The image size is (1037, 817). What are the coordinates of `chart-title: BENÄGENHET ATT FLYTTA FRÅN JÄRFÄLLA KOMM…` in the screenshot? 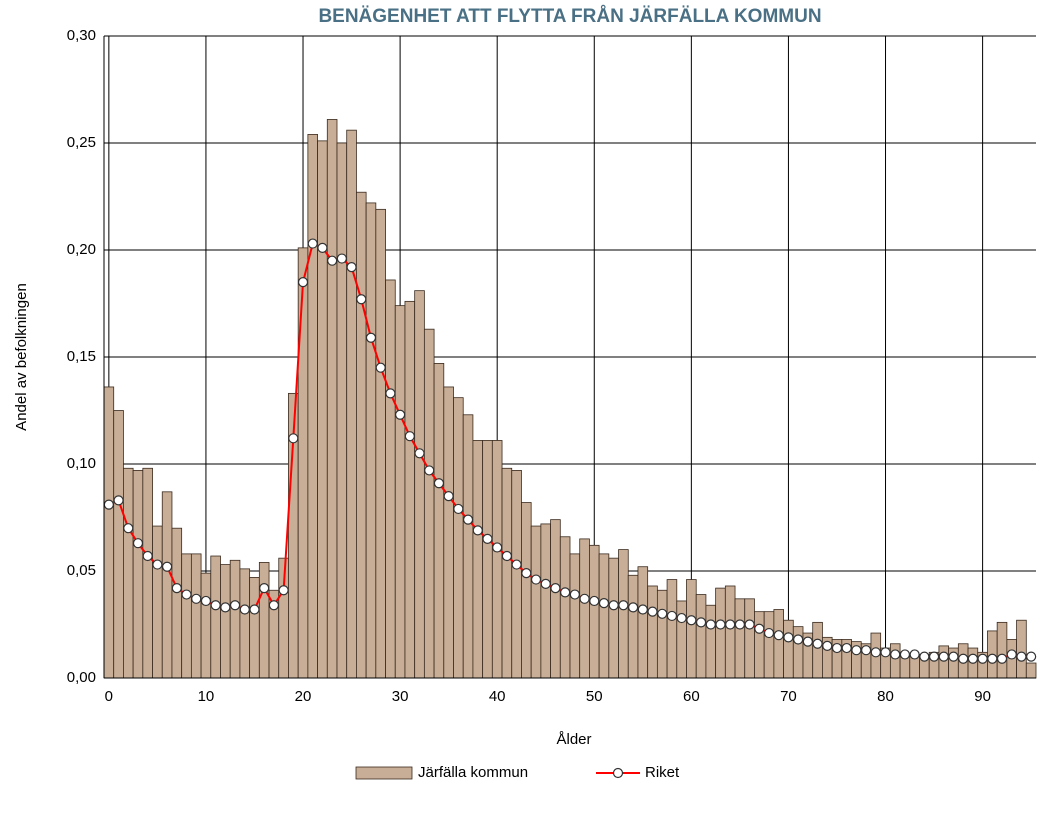 It's located at (569, 16).